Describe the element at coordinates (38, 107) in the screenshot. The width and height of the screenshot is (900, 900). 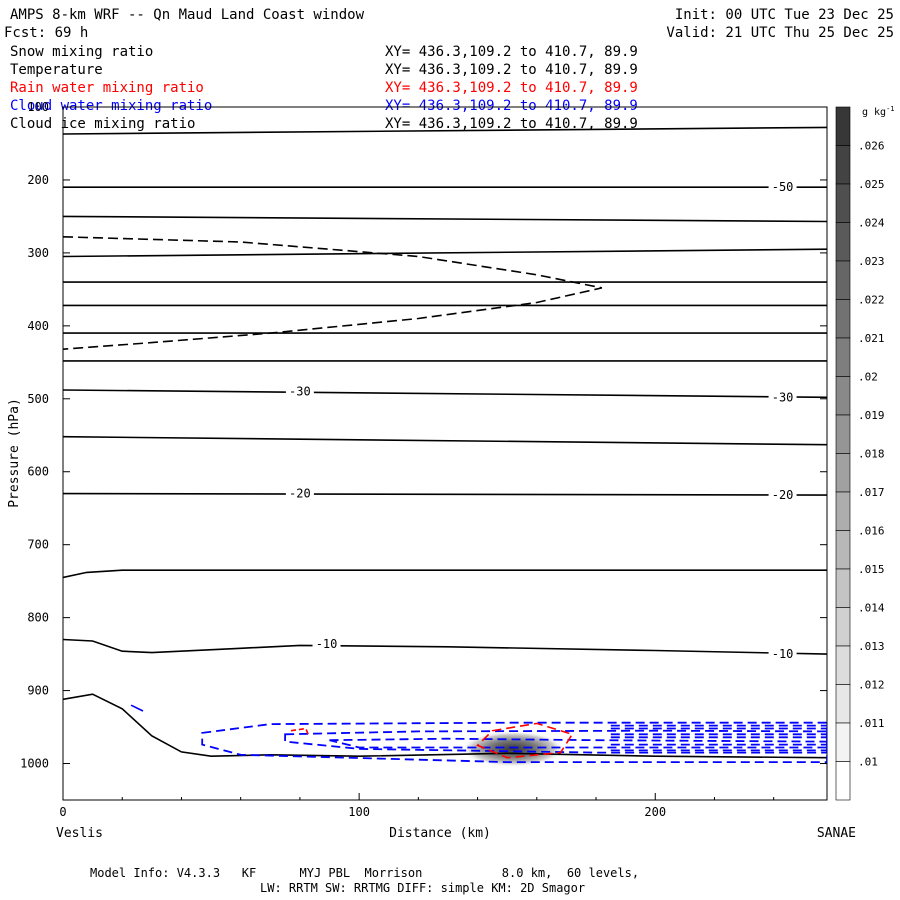
I see `y-tick-label: 100` at that location.